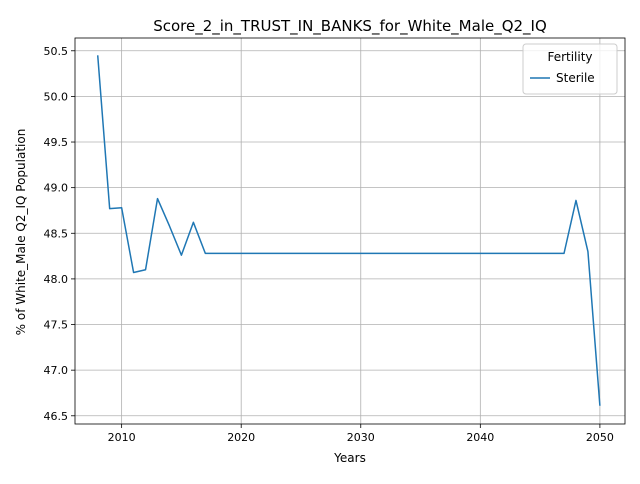  What do you see at coordinates (56, 188) in the screenshot?
I see `y-tick-label: 49.0` at bounding box center [56, 188].